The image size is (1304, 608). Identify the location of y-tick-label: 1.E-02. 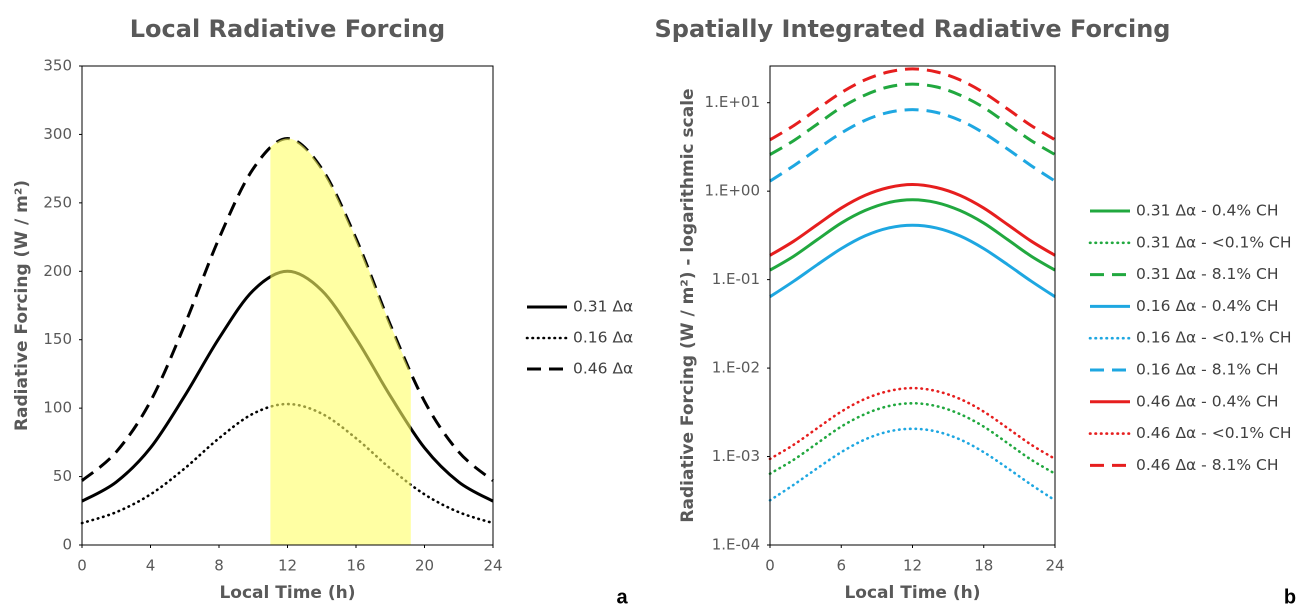
(736, 368).